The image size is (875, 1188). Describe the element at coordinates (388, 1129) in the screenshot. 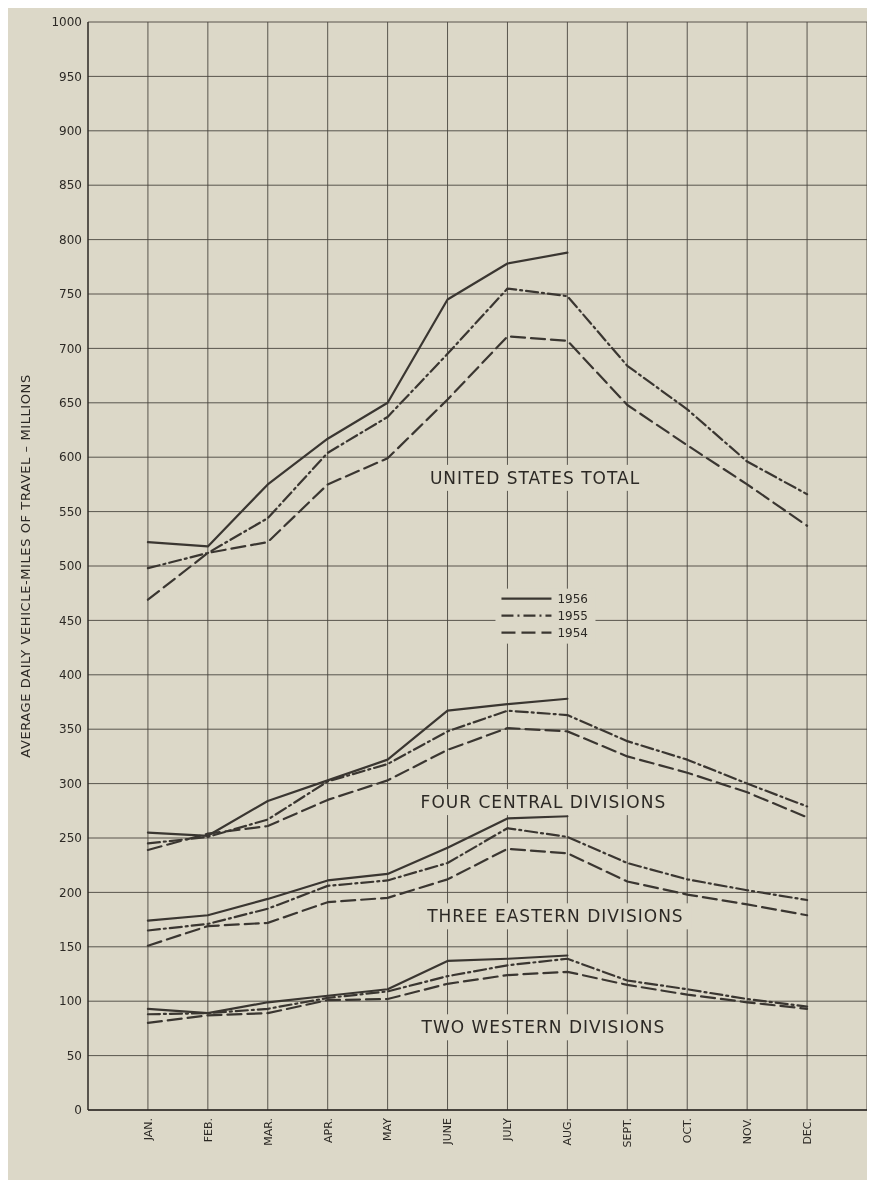

I see `x-tick-label: MAY` at that location.